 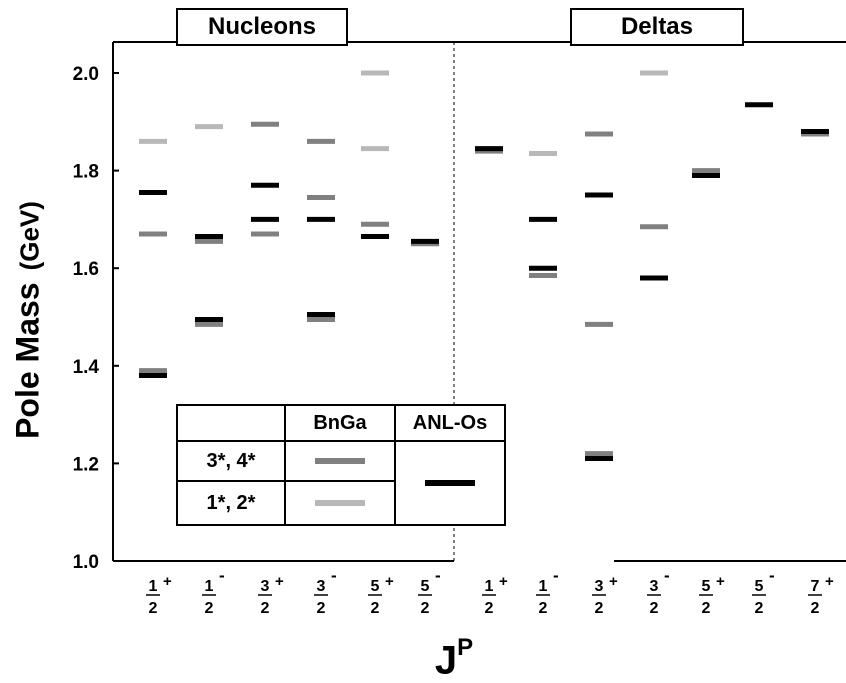 What do you see at coordinates (262, 27) in the screenshot?
I see `panel-title-nucleons: Nucleons` at bounding box center [262, 27].